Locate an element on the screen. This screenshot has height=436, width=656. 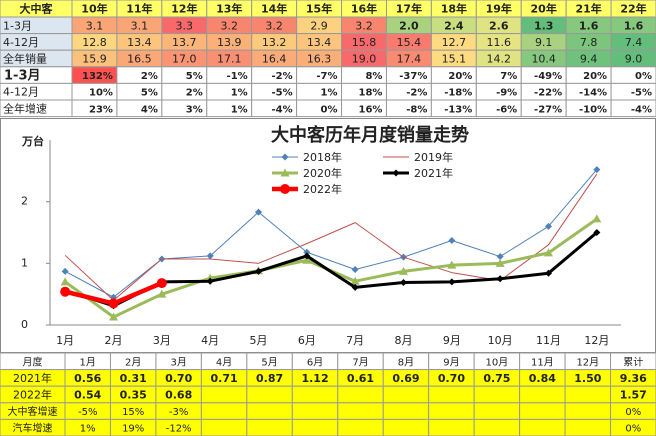
y-tick-label: 2 is located at coordinates (24, 201).